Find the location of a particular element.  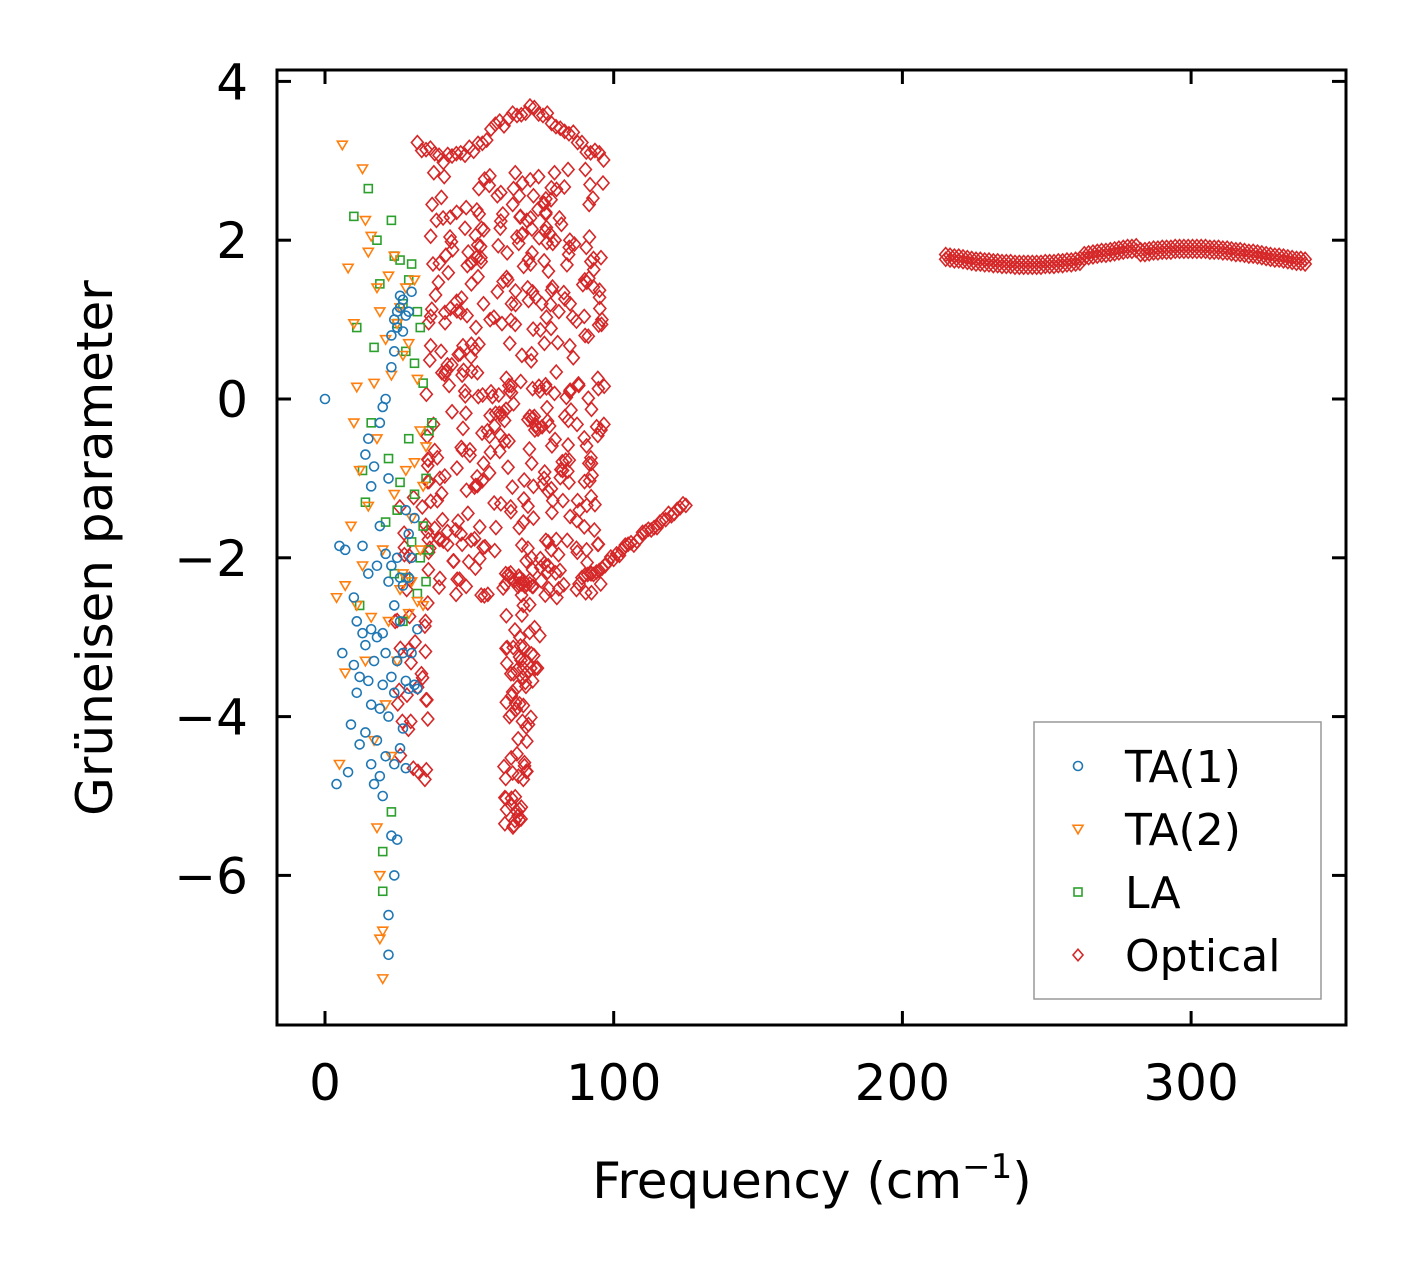

legend-label: LA is located at coordinates (1153, 893).